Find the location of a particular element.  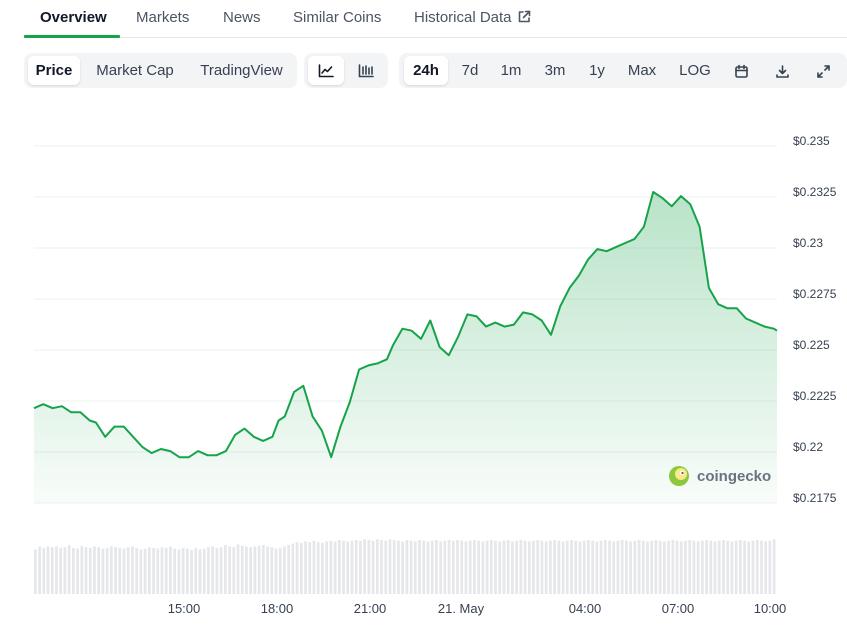

candlestick-button is located at coordinates (366, 70).